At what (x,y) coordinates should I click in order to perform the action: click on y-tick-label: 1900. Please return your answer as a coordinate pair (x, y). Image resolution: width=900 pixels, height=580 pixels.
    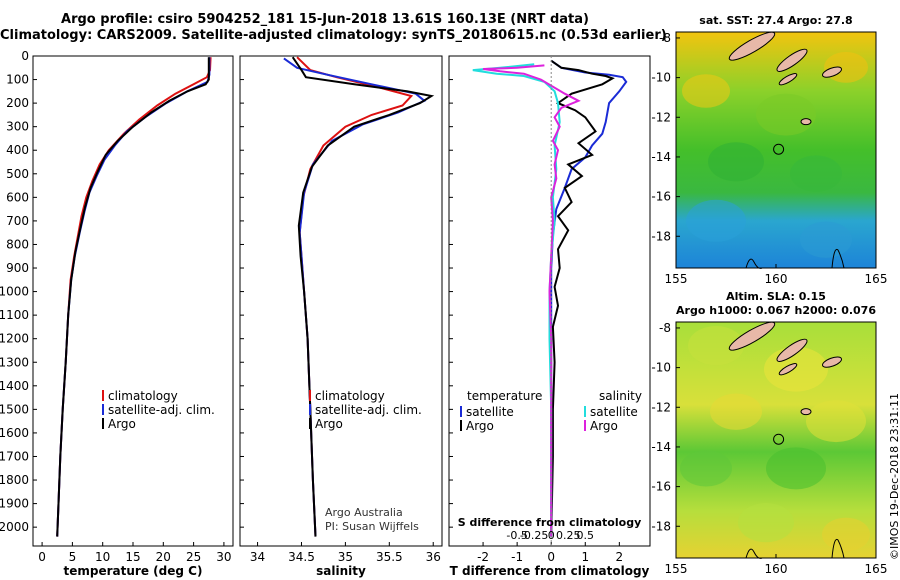
    Looking at the image, I should click on (14, 504).